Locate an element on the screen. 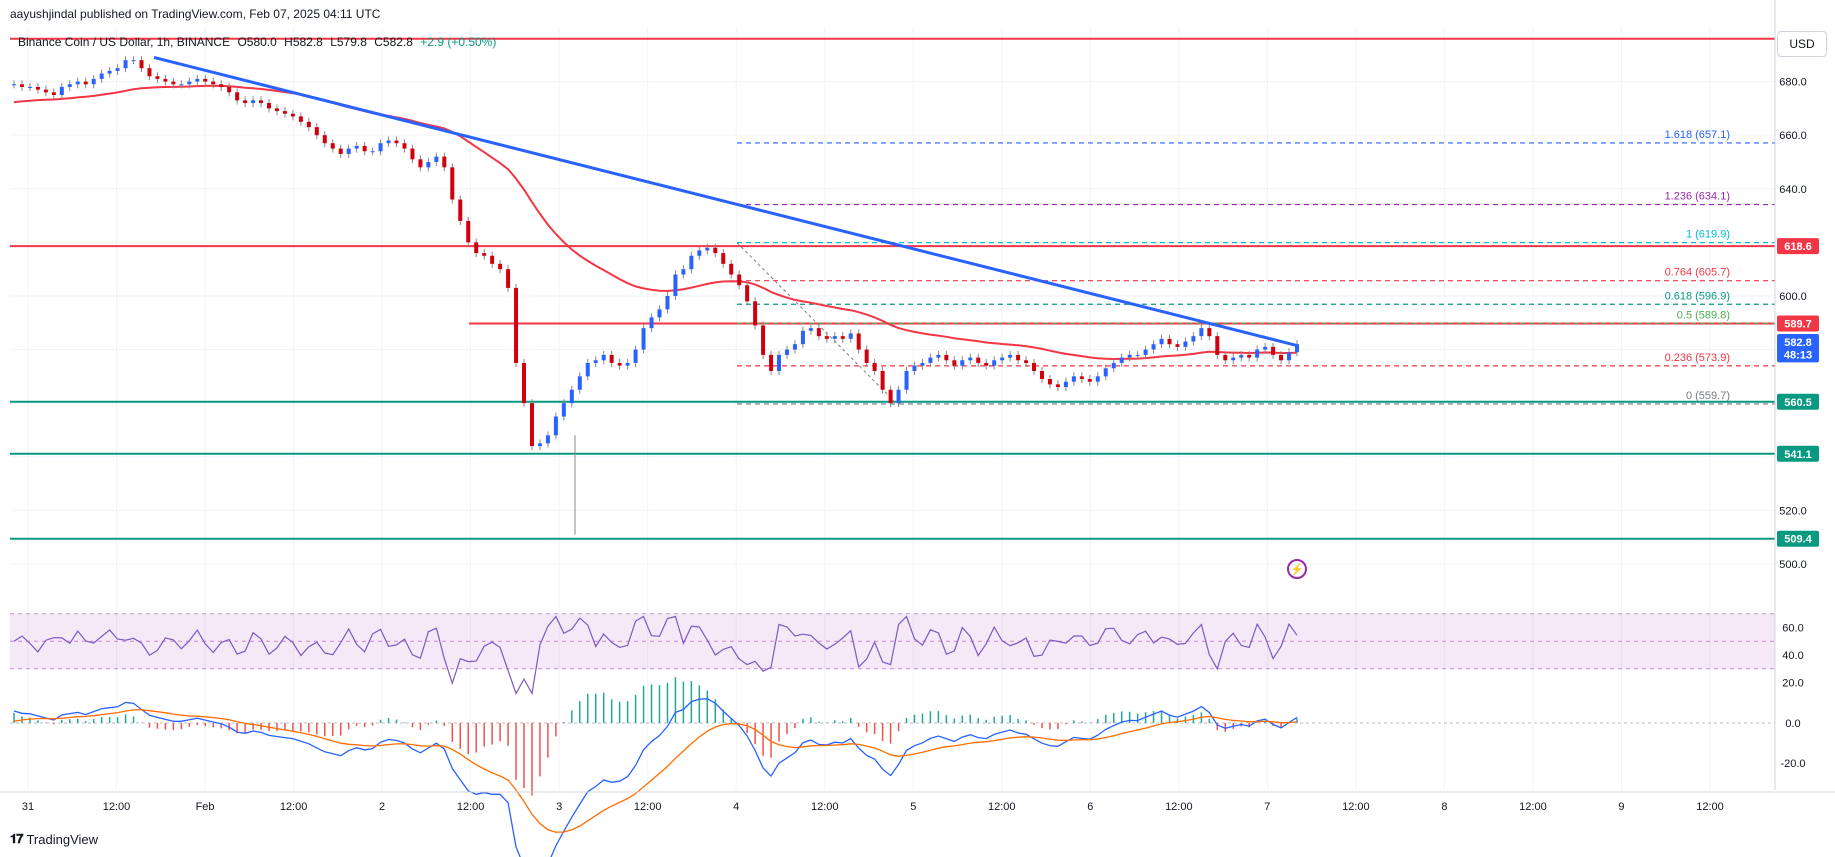 This screenshot has width=1835, height=857. price-tag-label: 618.6 is located at coordinates (1798, 247).